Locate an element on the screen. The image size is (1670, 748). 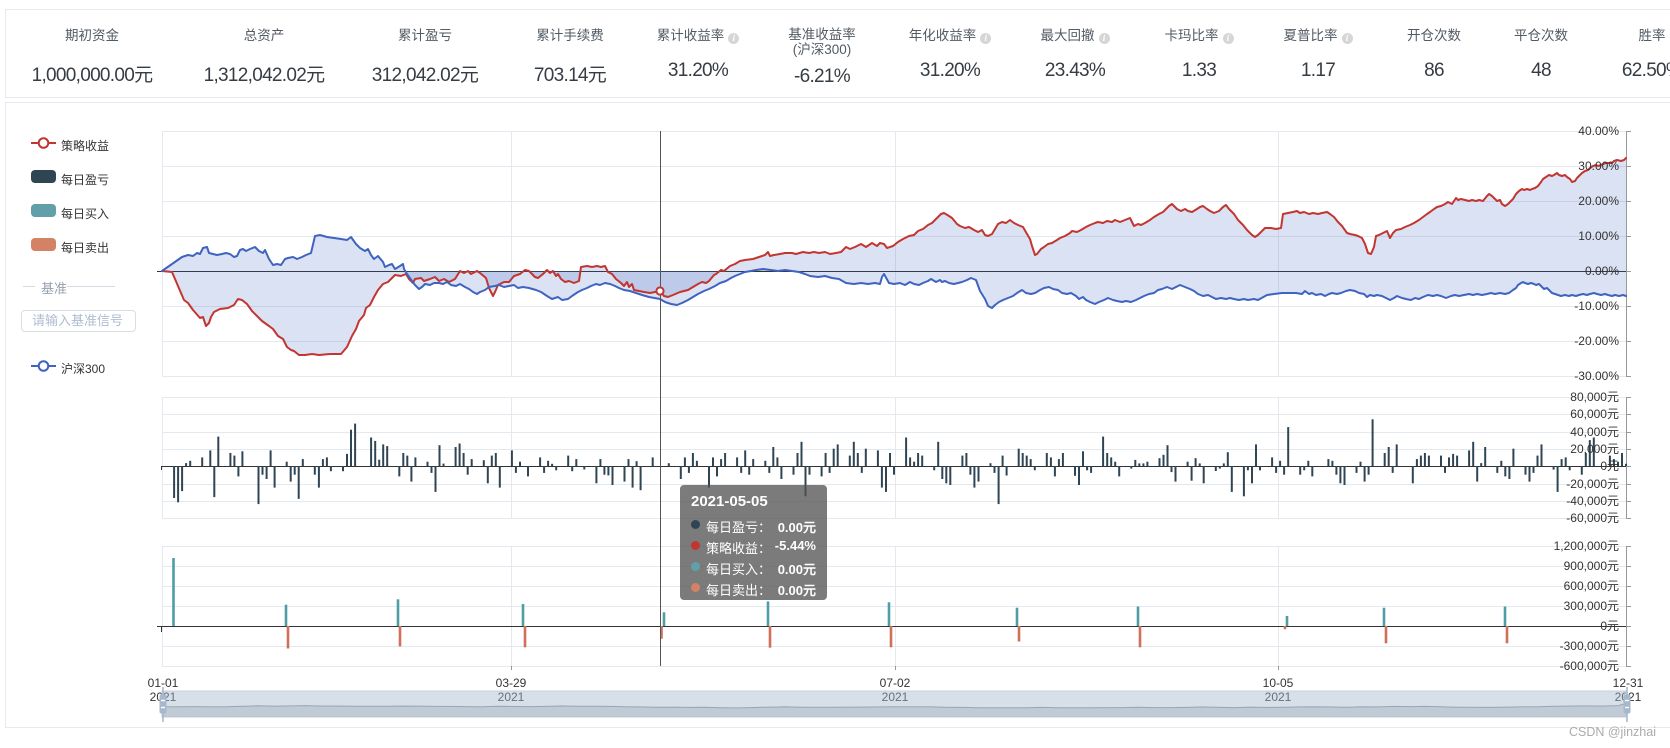
svg-text: 60,000元 is located at coordinates (1594, 414).